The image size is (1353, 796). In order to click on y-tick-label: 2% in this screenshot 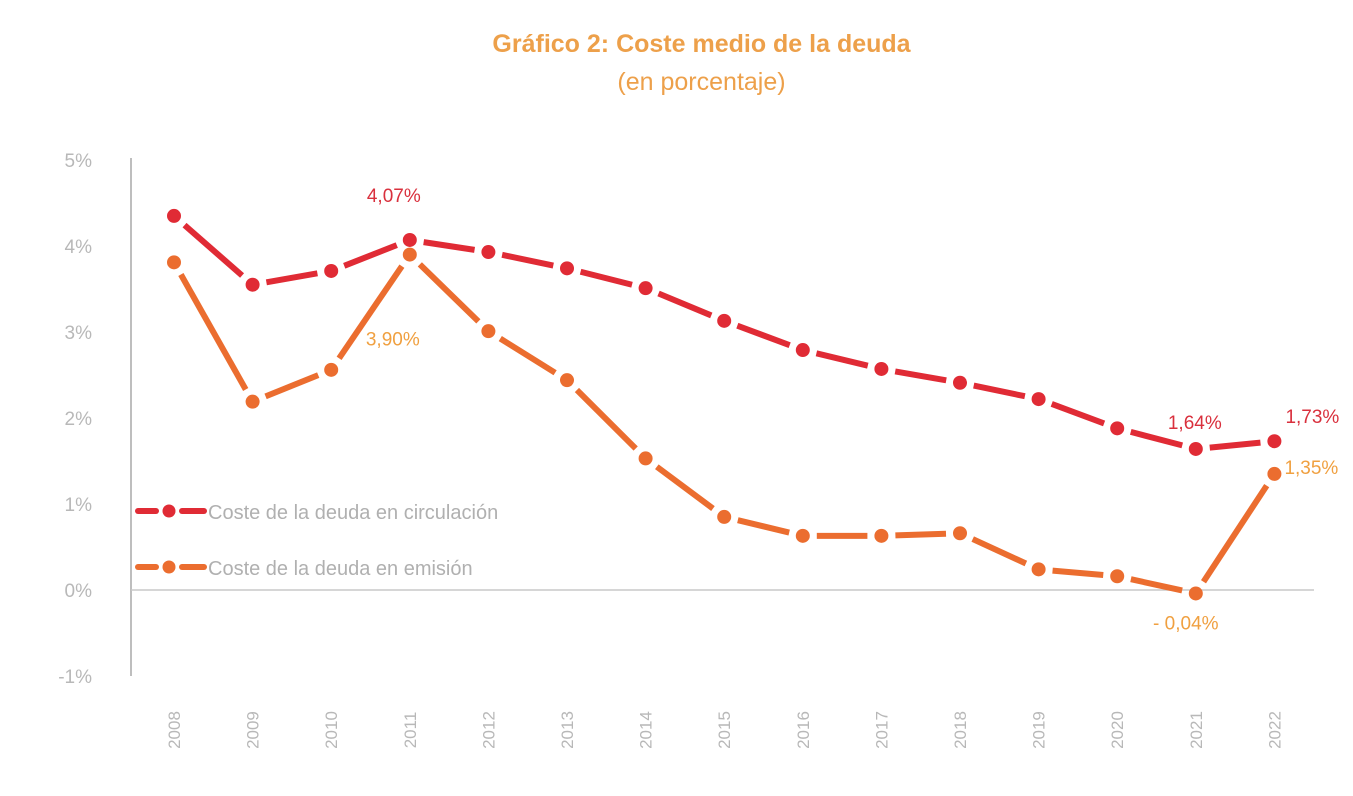, I will do `click(79, 419)`.